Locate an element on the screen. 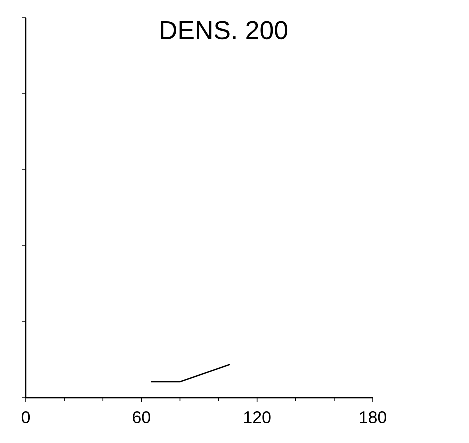 This screenshot has height=443, width=469. chart-title: DENS. 200 is located at coordinates (224, 30).